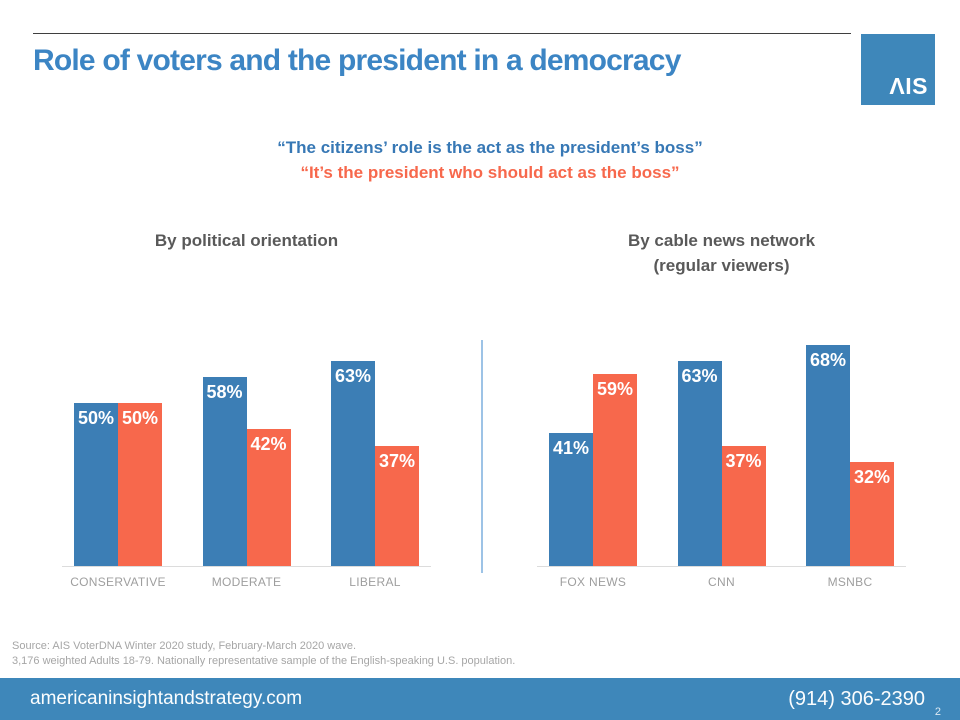 This screenshot has height=720, width=960. Describe the element at coordinates (571, 448) in the screenshot. I see `bar-value-label: 41%` at that location.